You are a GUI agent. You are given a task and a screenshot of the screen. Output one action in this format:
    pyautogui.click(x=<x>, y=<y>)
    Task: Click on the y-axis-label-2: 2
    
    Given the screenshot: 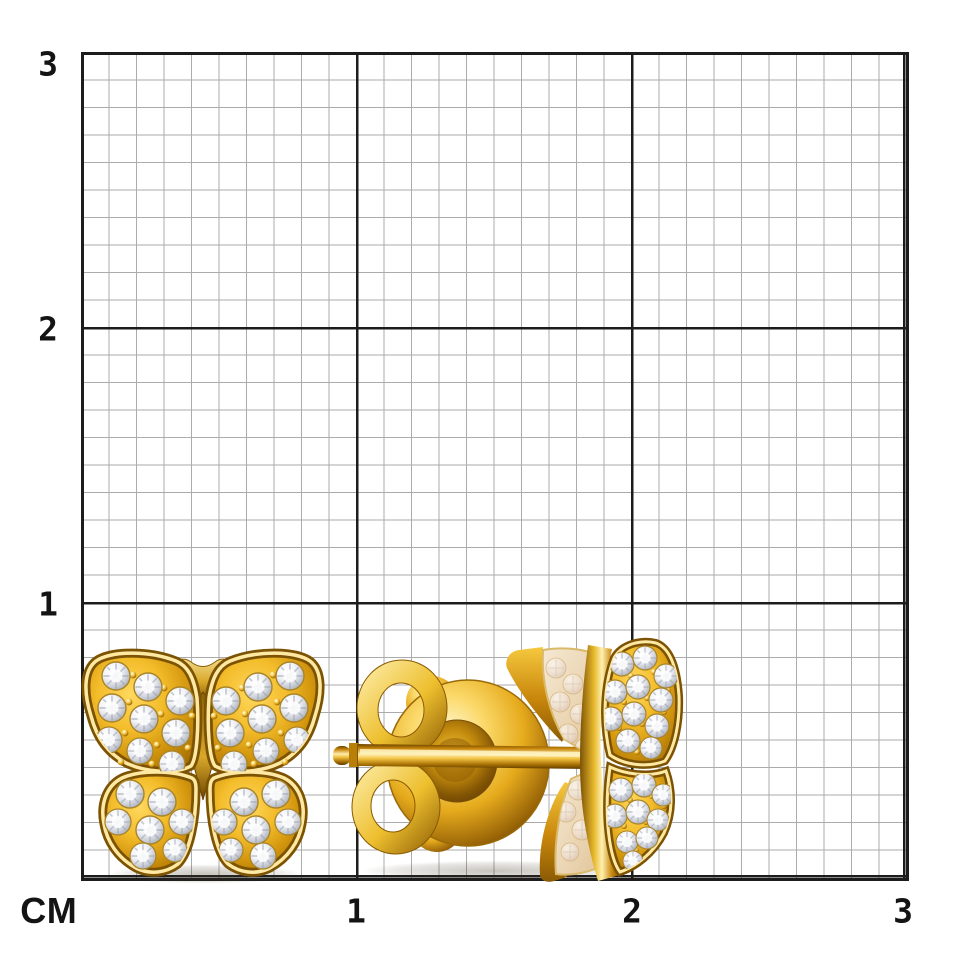 What is the action you would take?
    pyautogui.click(x=48, y=329)
    